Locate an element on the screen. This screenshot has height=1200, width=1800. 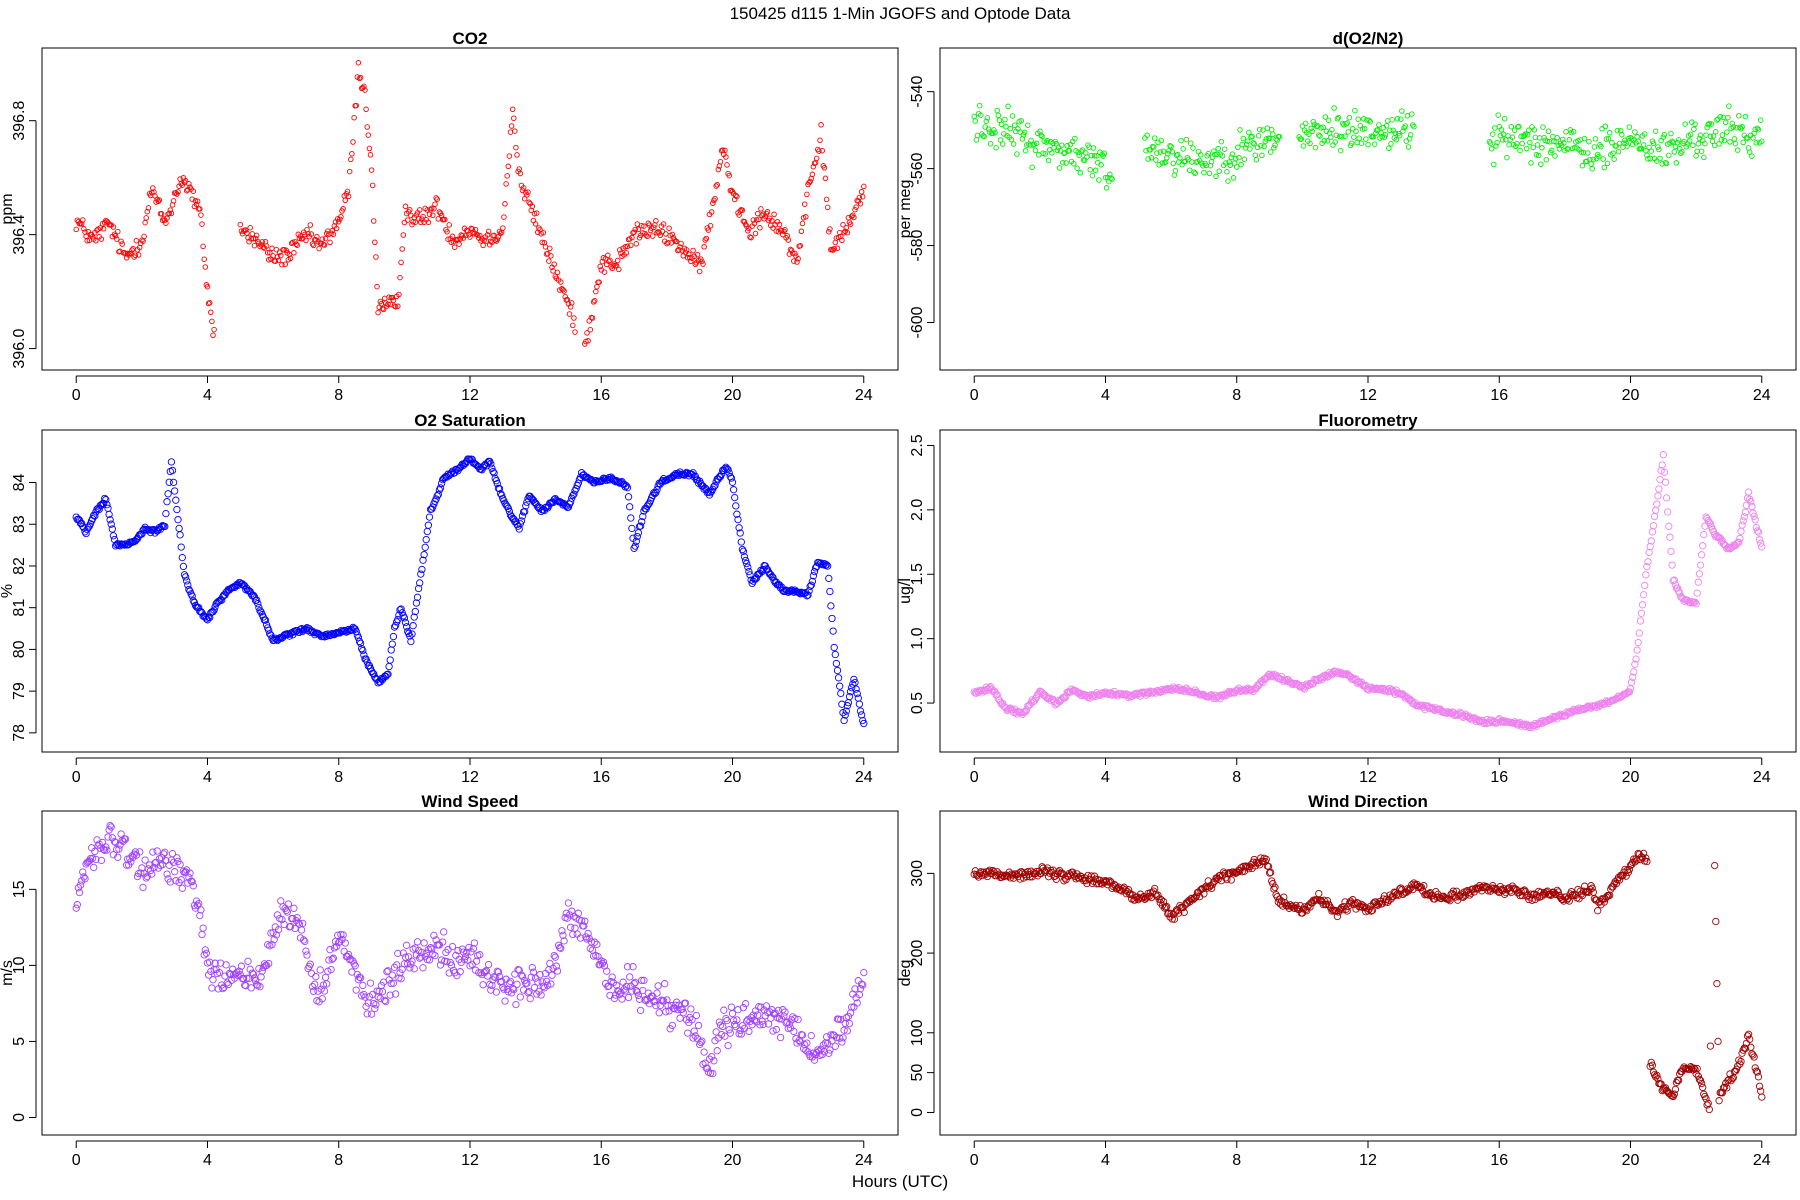
x-tick-label-winddir: 20 is located at coordinates (1631, 1160).